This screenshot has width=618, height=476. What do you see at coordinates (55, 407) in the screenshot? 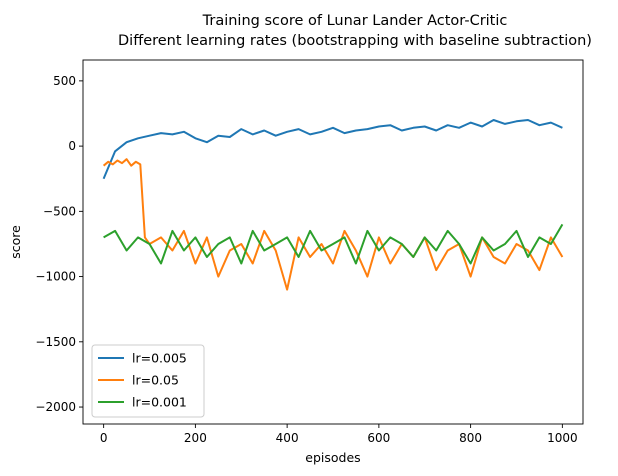
I see `y-tick-label: −2000` at bounding box center [55, 407].